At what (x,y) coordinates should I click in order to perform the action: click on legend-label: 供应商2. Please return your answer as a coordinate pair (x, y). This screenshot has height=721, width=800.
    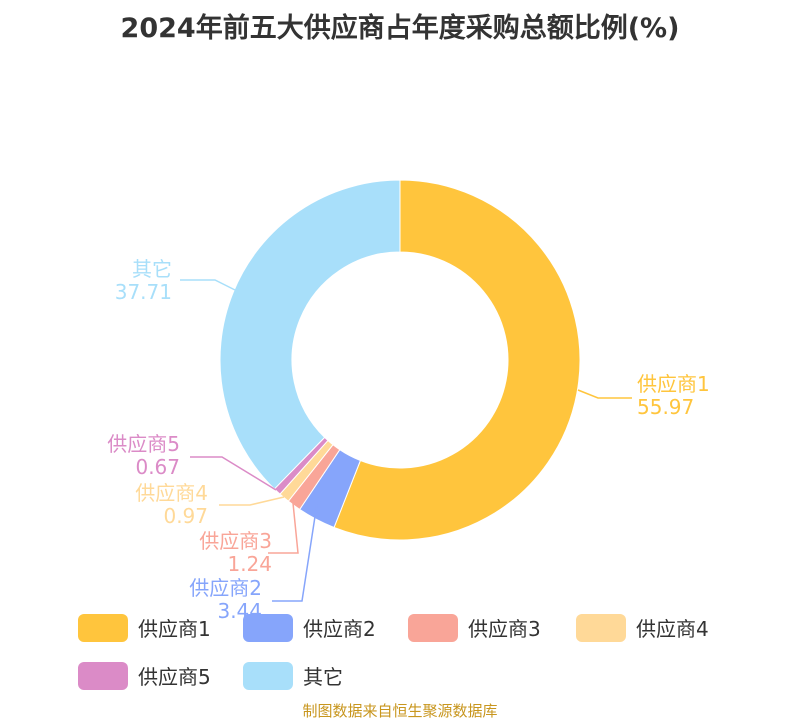
    Looking at the image, I should click on (339, 629).